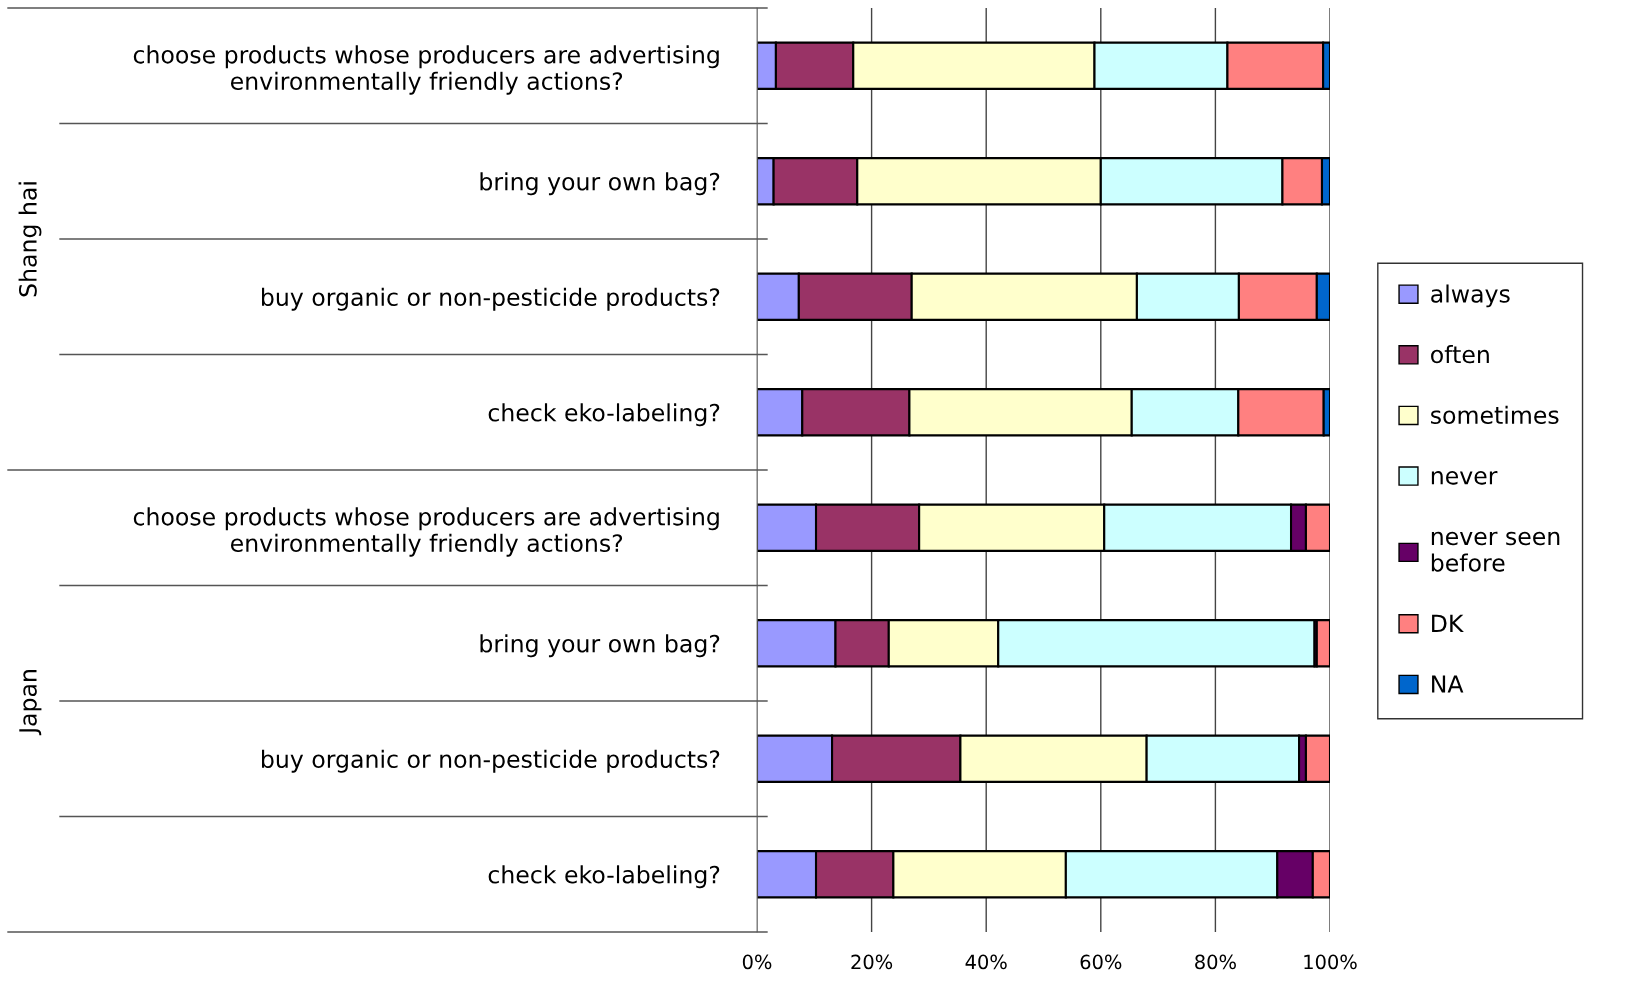 Image resolution: width=1627 pixels, height=982 pixels. I want to click on text: Japan, so click(30, 703).